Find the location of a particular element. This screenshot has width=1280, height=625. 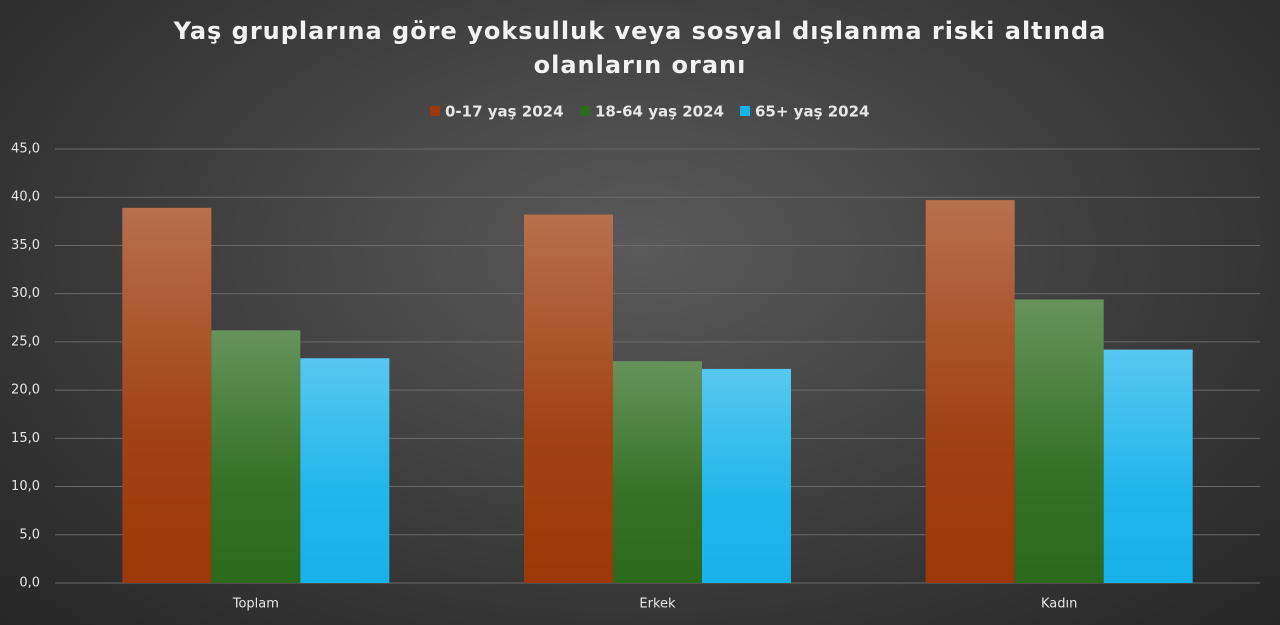

legend-label: 65+ yaş 2024 is located at coordinates (812, 112).